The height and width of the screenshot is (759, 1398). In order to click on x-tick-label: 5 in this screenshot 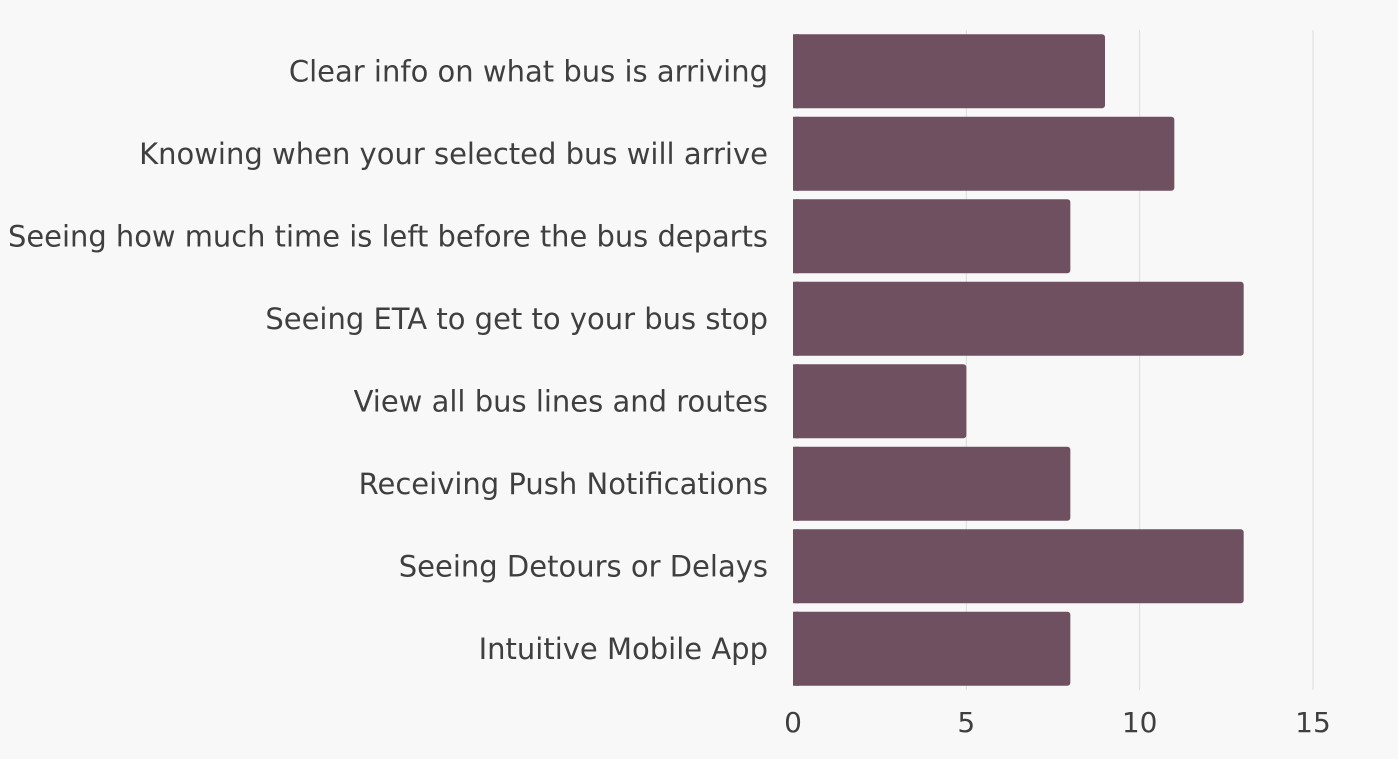, I will do `click(966, 722)`.